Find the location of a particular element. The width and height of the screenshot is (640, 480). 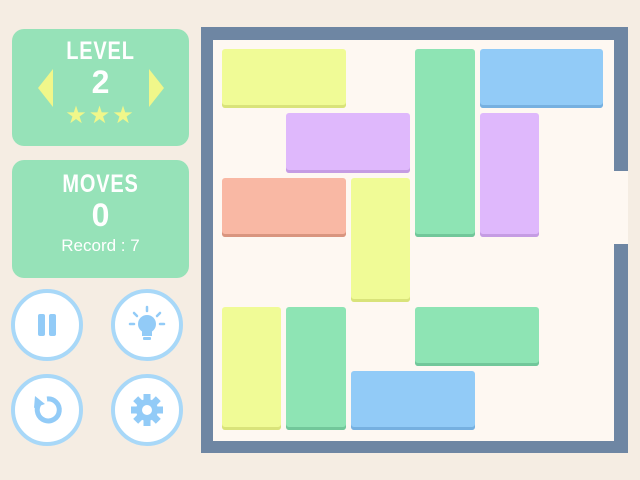

settings-button is located at coordinates (147, 410).